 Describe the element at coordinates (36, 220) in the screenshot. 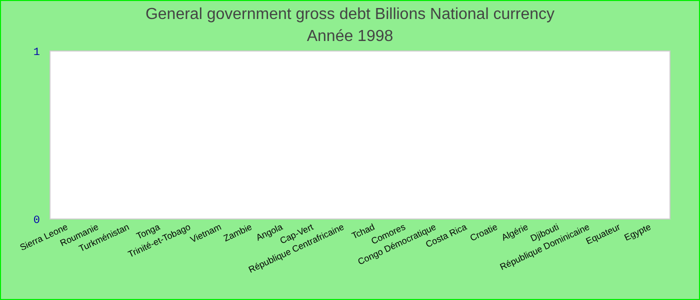

I see `y-tick-label: 0` at that location.